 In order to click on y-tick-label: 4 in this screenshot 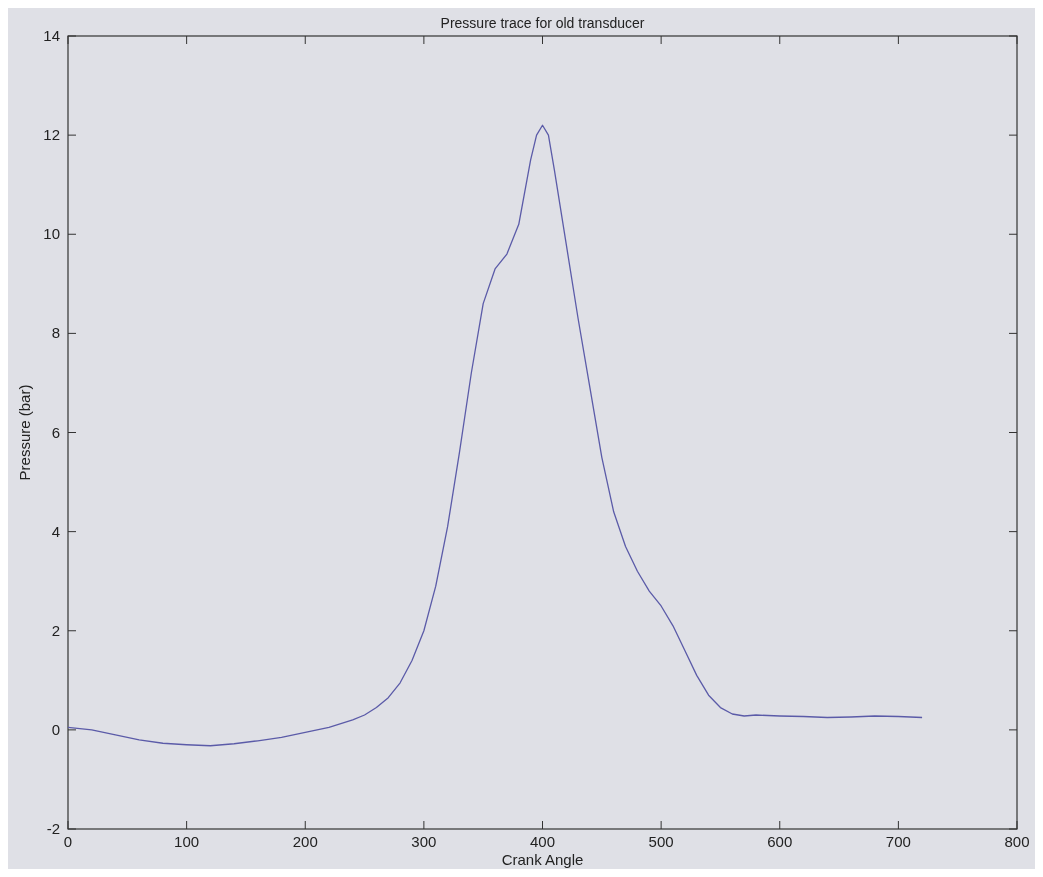, I will do `click(55, 531)`.